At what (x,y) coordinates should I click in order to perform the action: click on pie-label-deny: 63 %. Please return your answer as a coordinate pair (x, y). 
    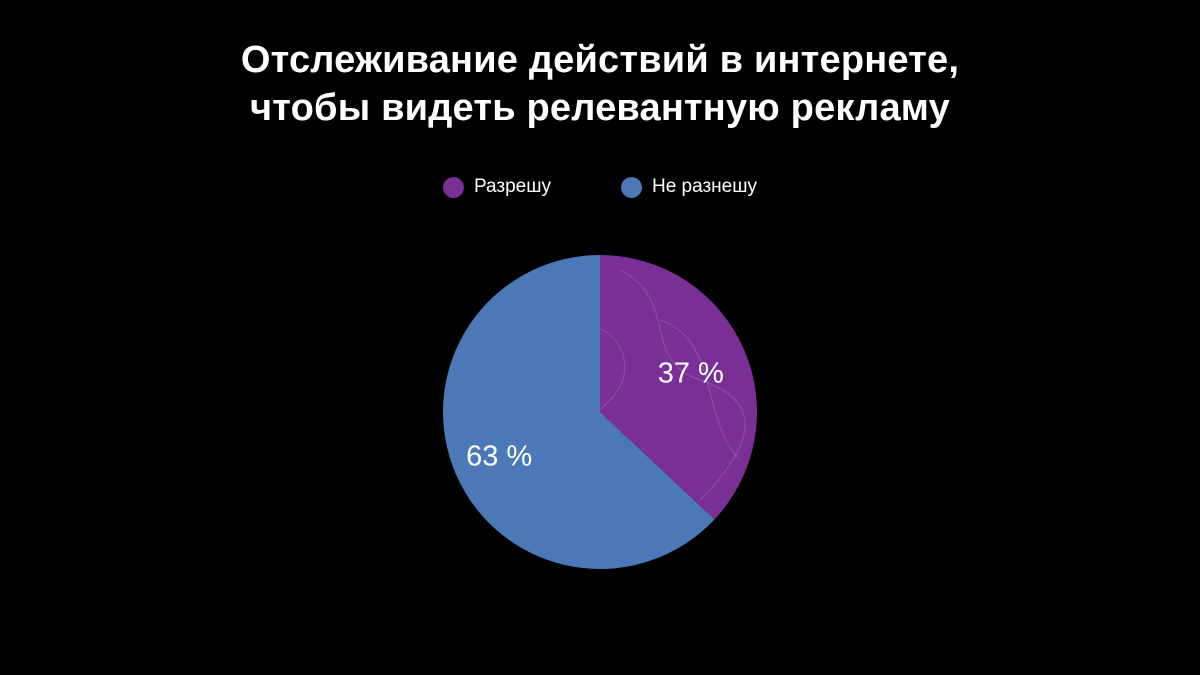
    Looking at the image, I should click on (499, 457).